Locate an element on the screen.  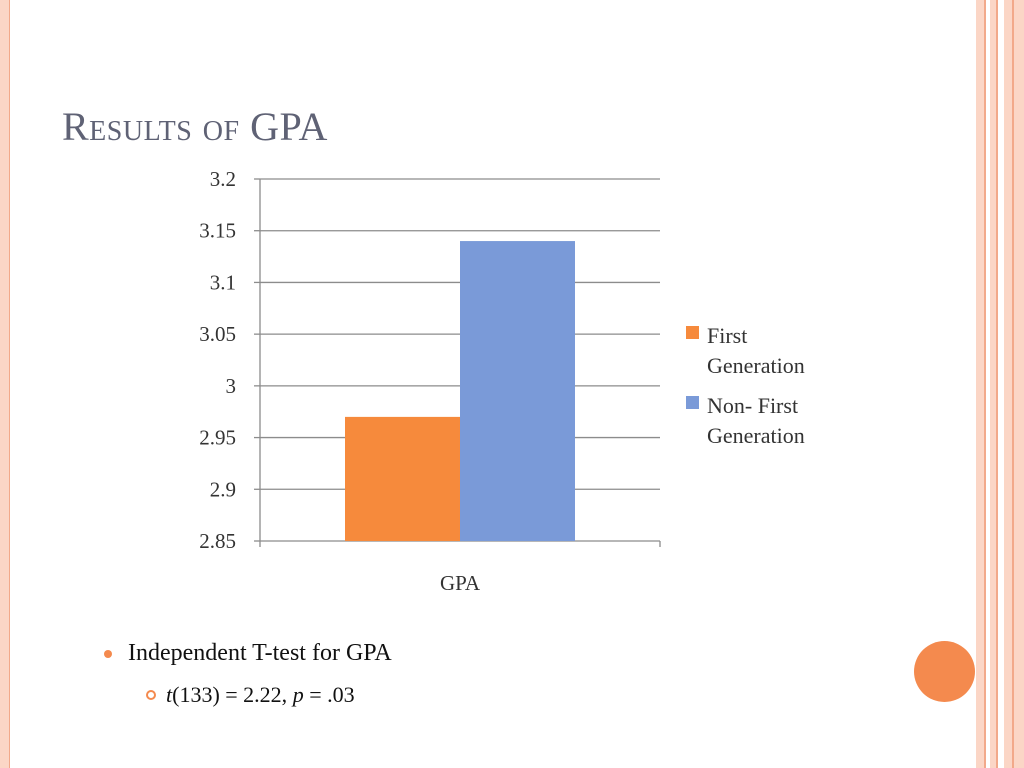
sub-bullet-item: t(133) = 2.22, p = .03 is located at coordinates (250, 695).